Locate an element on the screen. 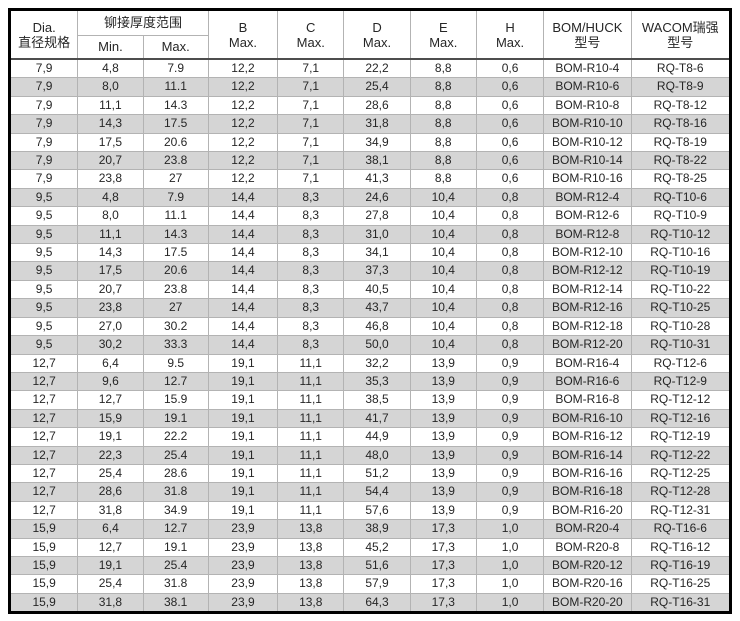  table-cell: 38,5 is located at coordinates (377, 400).